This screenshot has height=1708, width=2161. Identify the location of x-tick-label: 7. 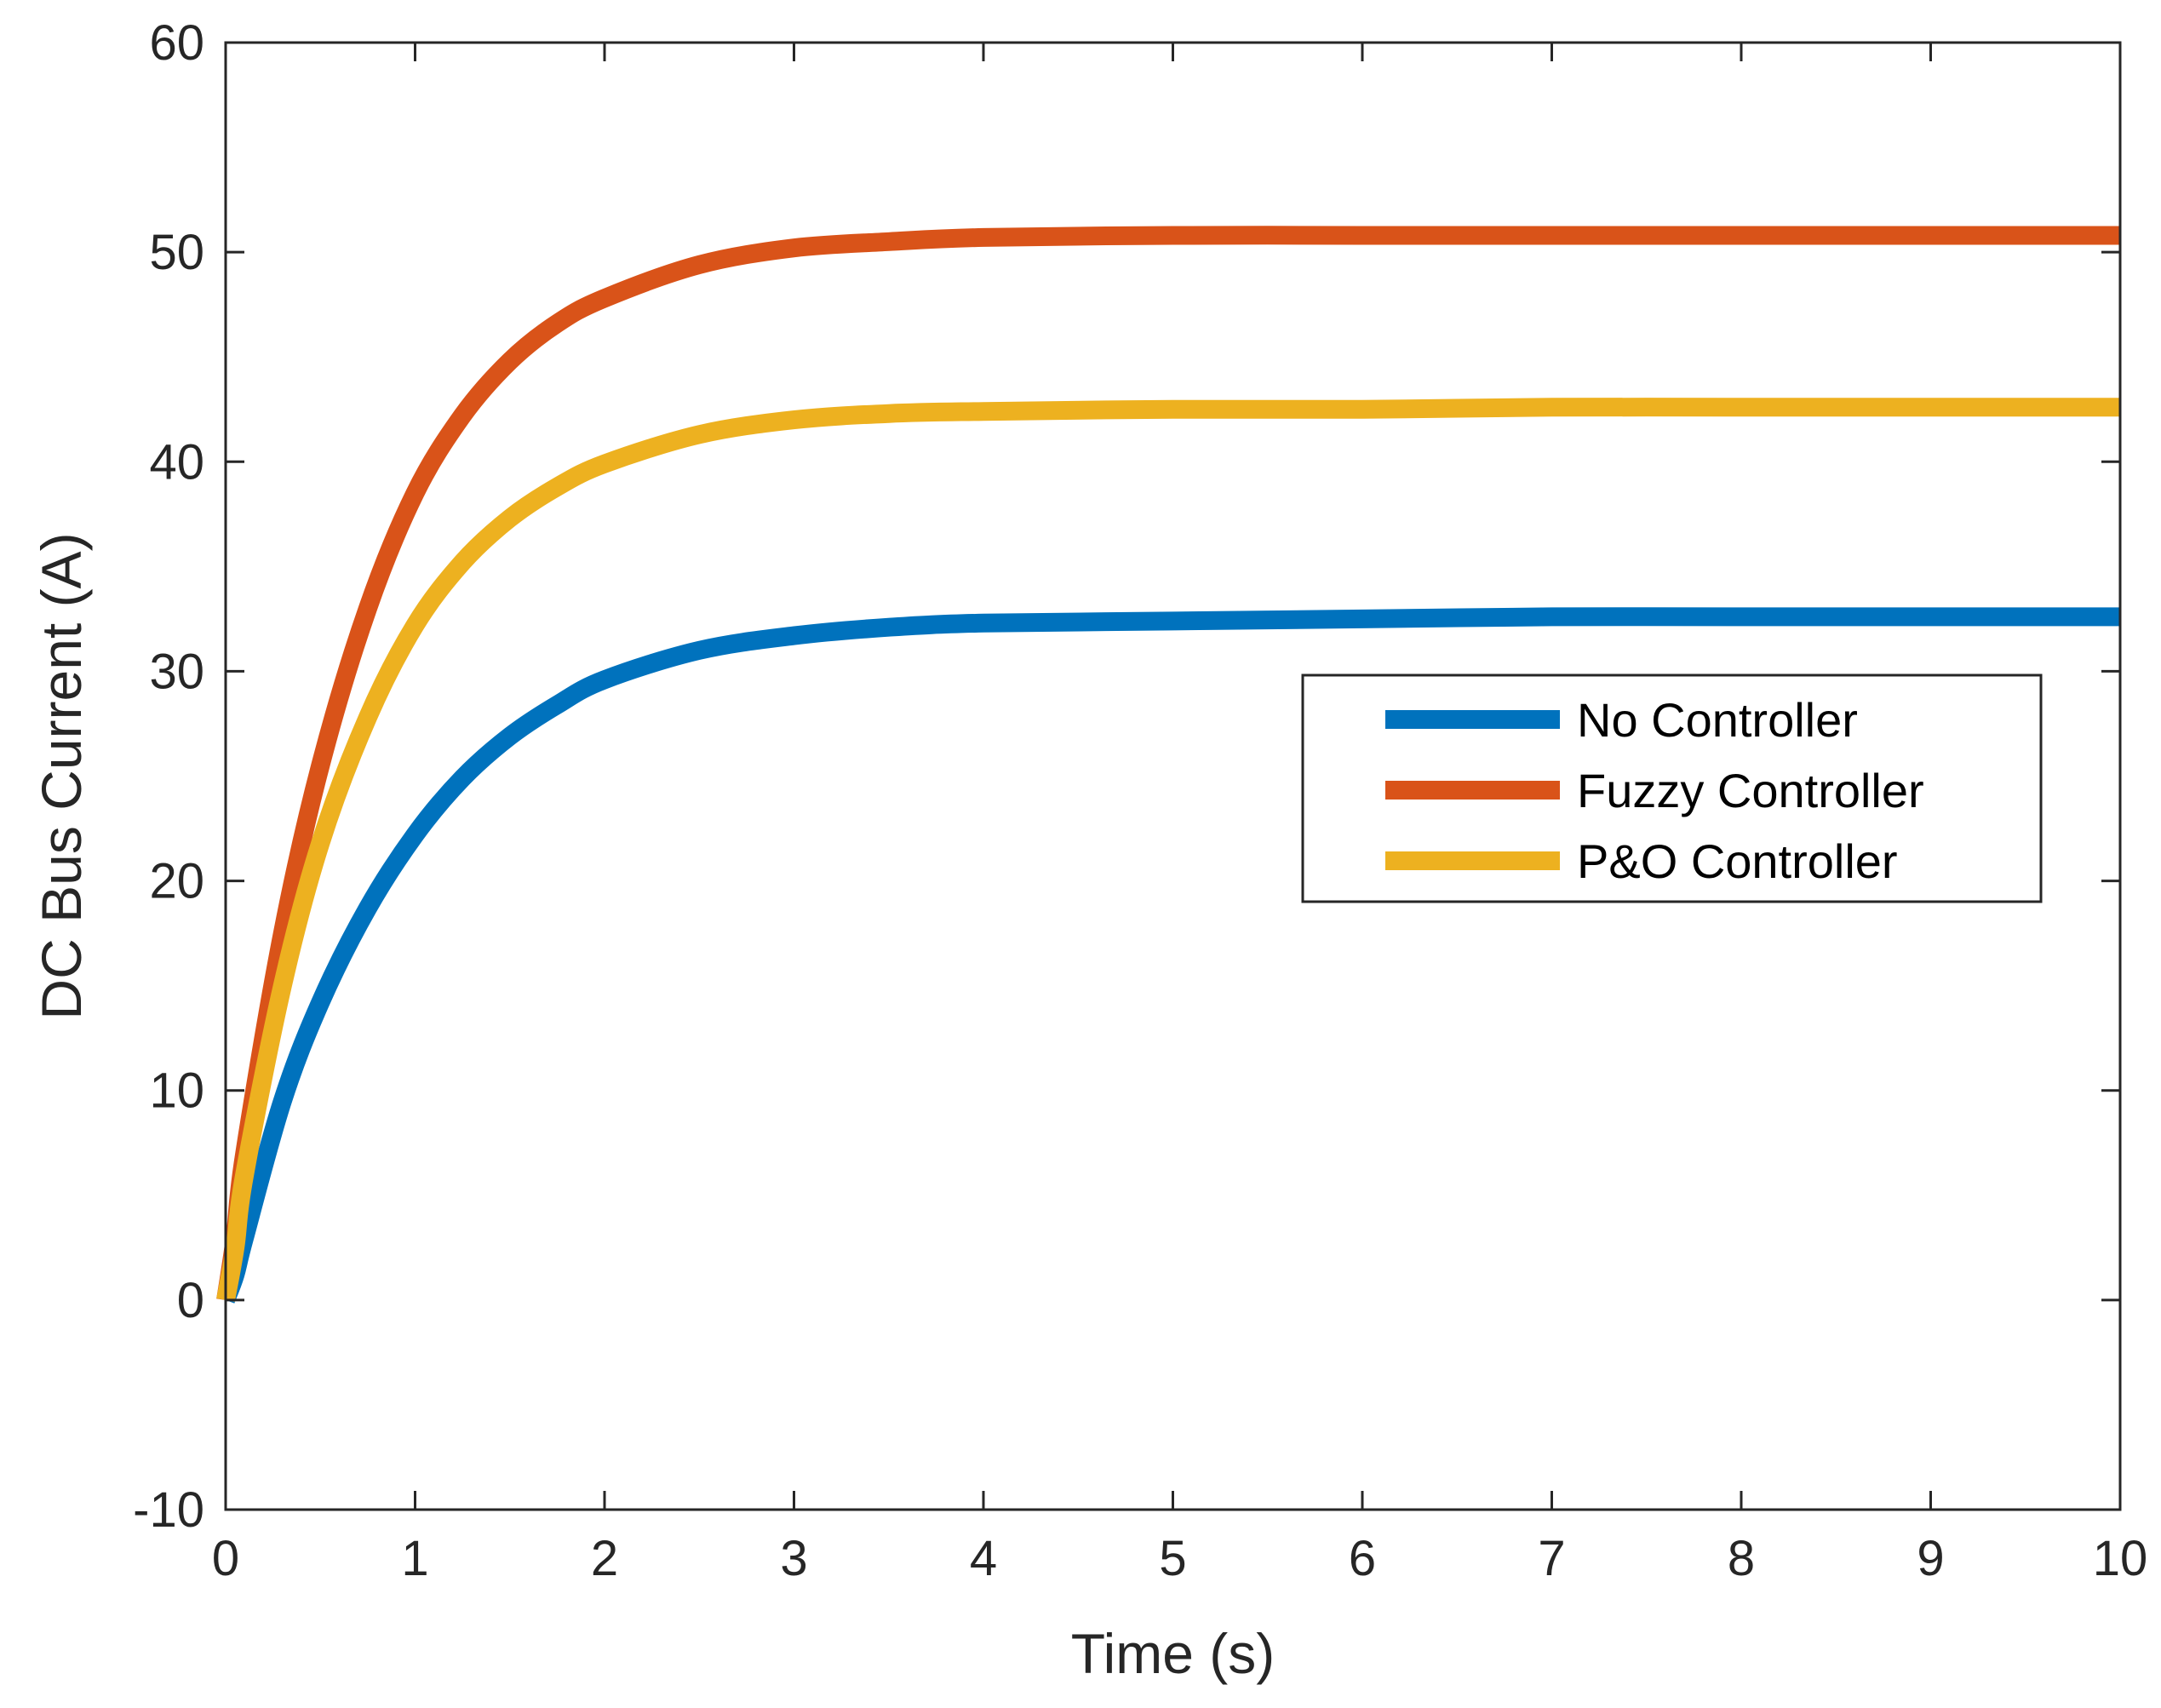
(1551, 1558).